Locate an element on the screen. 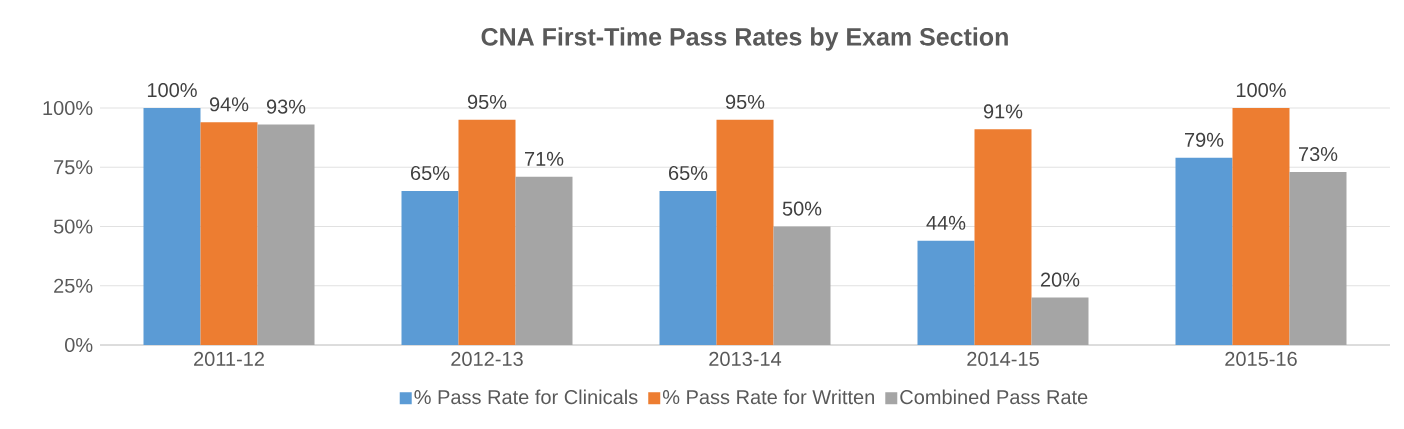 The width and height of the screenshot is (1404, 429). y-tick-label: 0% is located at coordinates (79, 345).